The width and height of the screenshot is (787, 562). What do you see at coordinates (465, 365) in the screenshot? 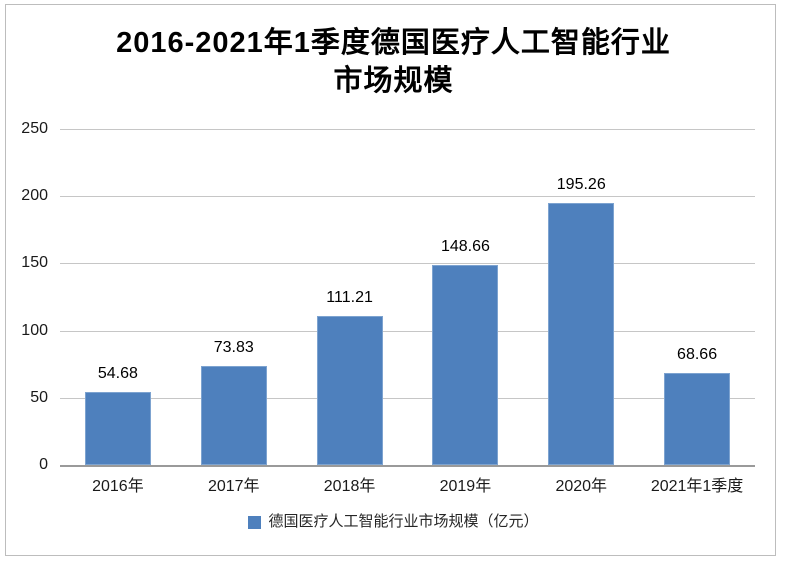
I see `bar-2019年` at bounding box center [465, 365].